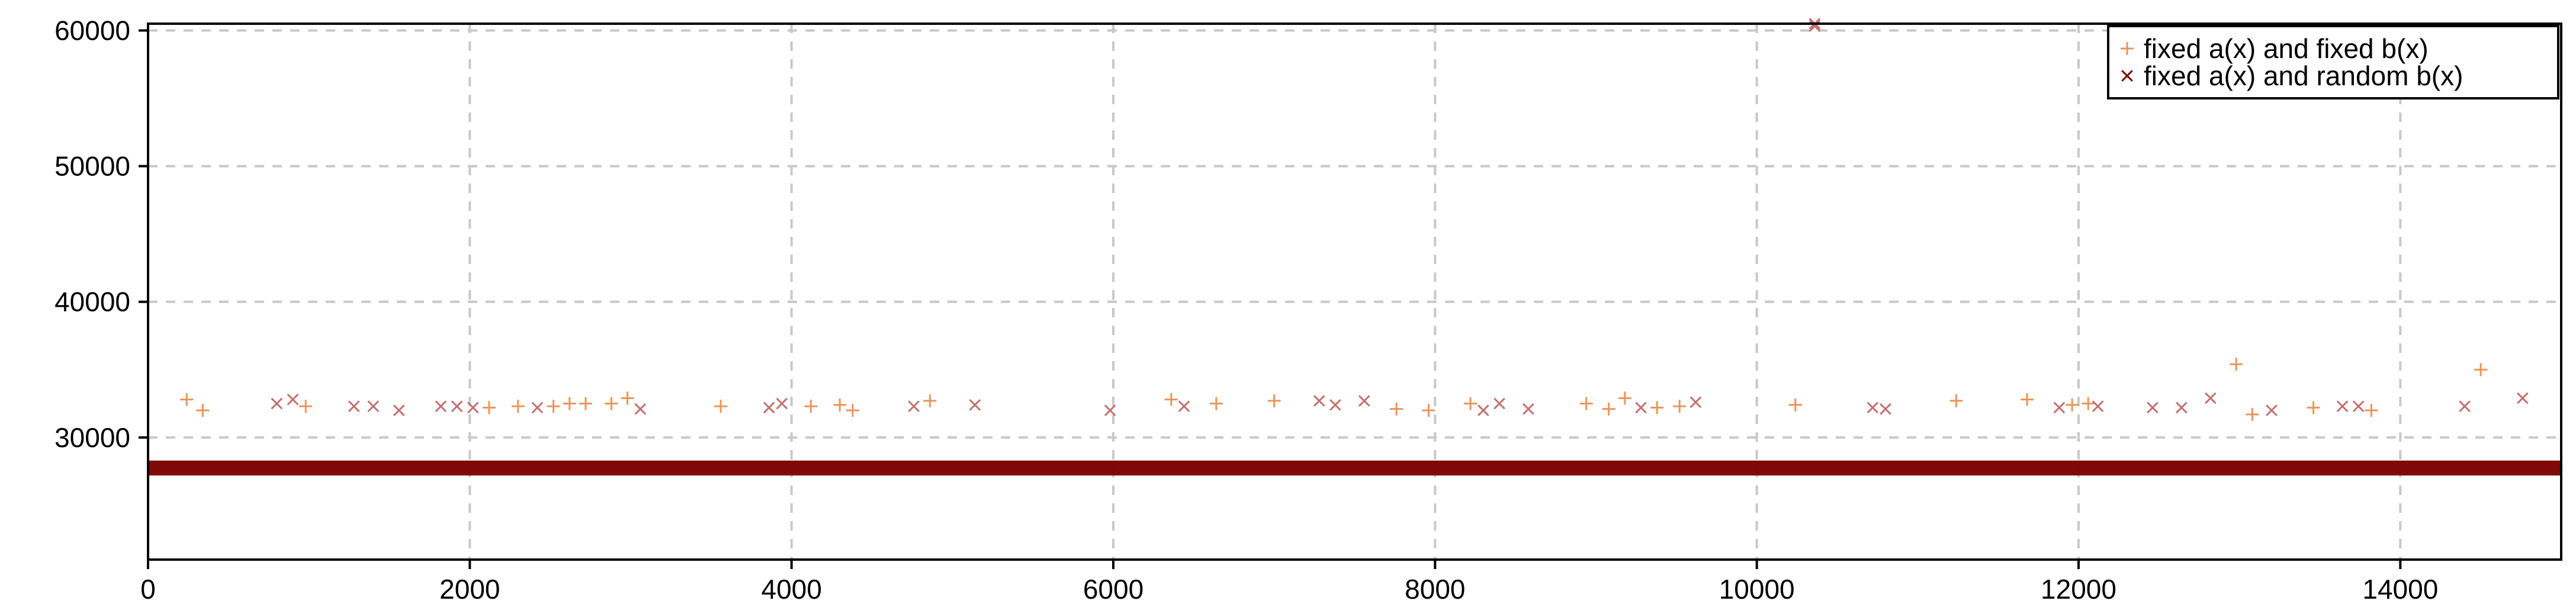  Describe the element at coordinates (92, 166) in the screenshot. I see `y-tick-label: 50000` at that location.